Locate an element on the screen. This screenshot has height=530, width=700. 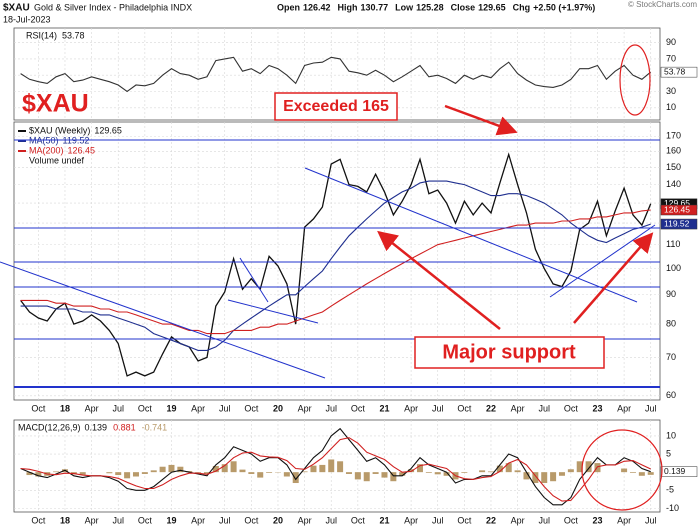
y-tick-label: 110 is located at coordinates (673, 244).